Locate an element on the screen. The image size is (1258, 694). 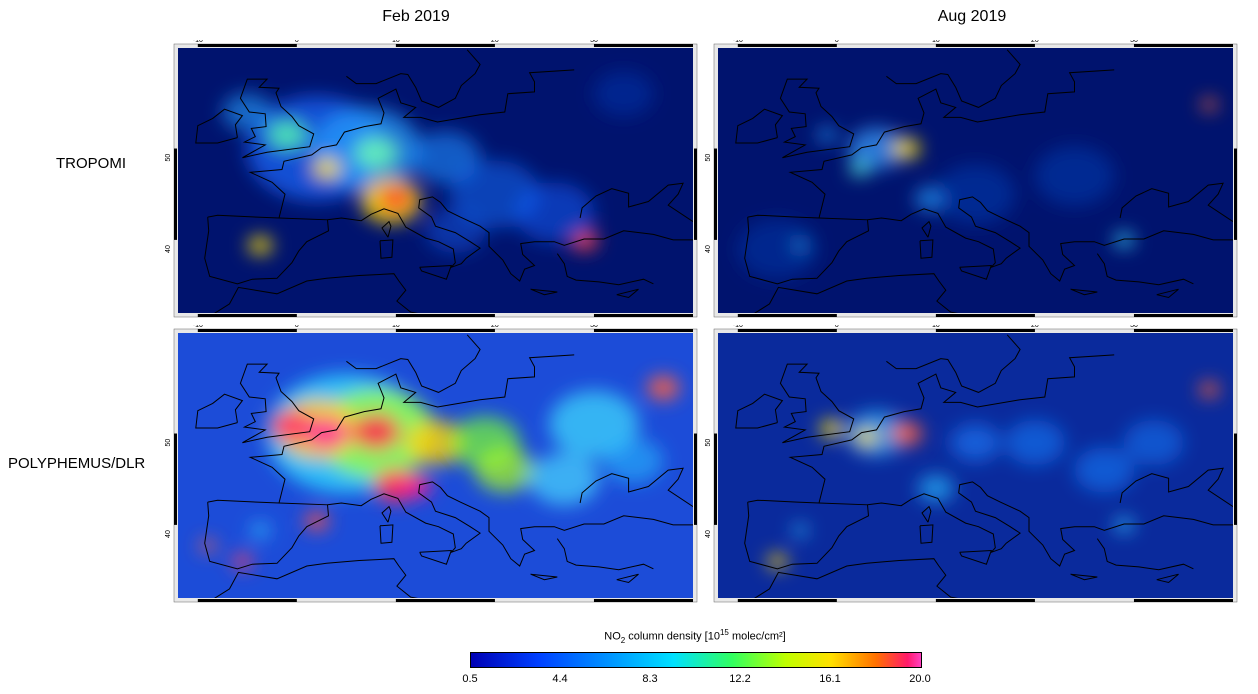
colorbar-title: NO2 column density [1015 molec/cm²] is located at coordinates (695, 636).